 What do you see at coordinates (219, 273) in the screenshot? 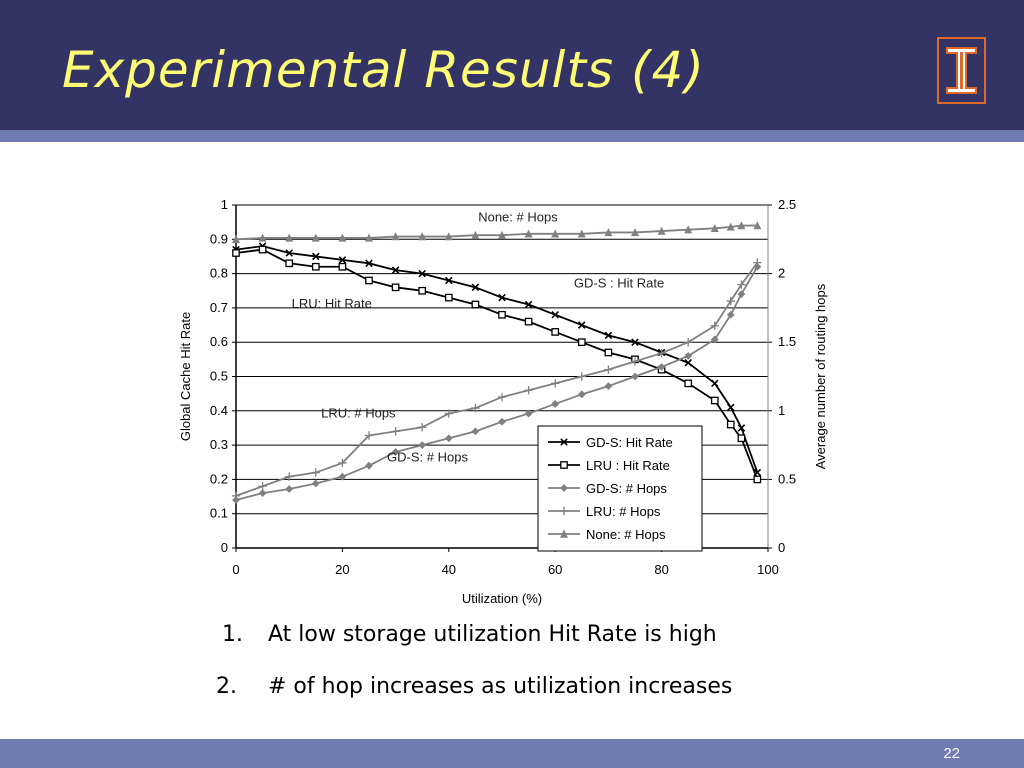
I see `y-tick-label: 0.8` at bounding box center [219, 273].